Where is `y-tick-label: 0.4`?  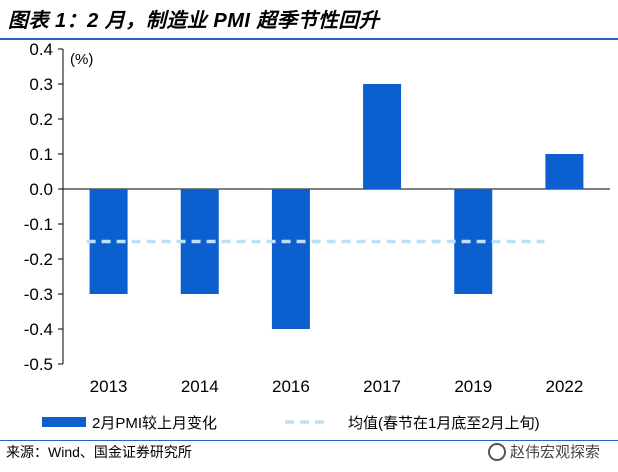 y-tick-label: 0.4 is located at coordinates (41, 49).